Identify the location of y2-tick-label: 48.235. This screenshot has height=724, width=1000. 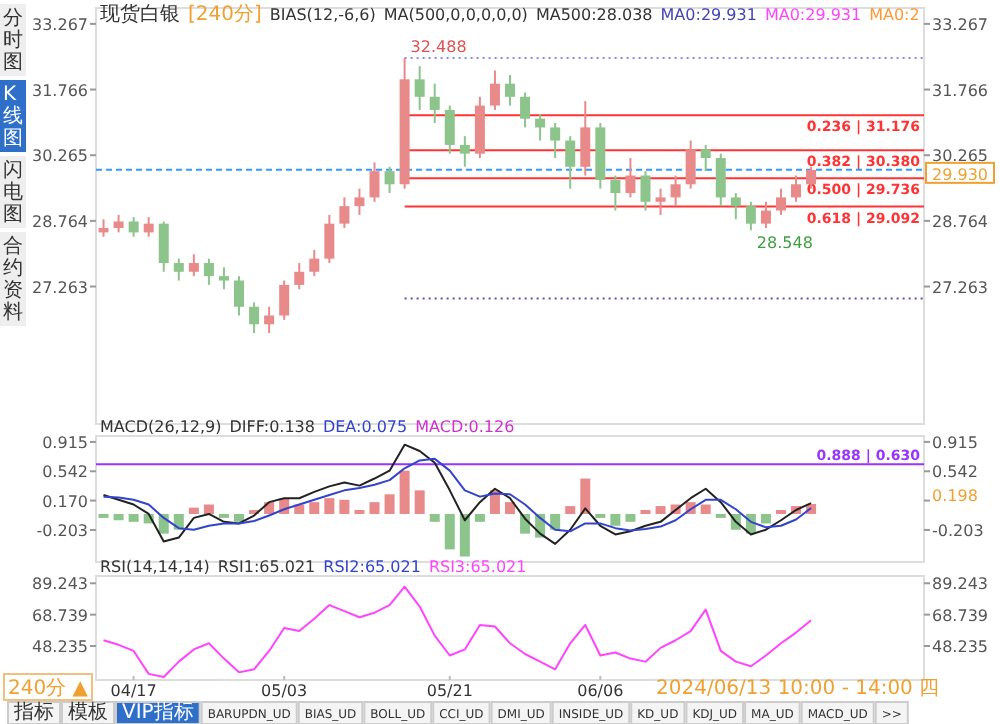
(960, 646).